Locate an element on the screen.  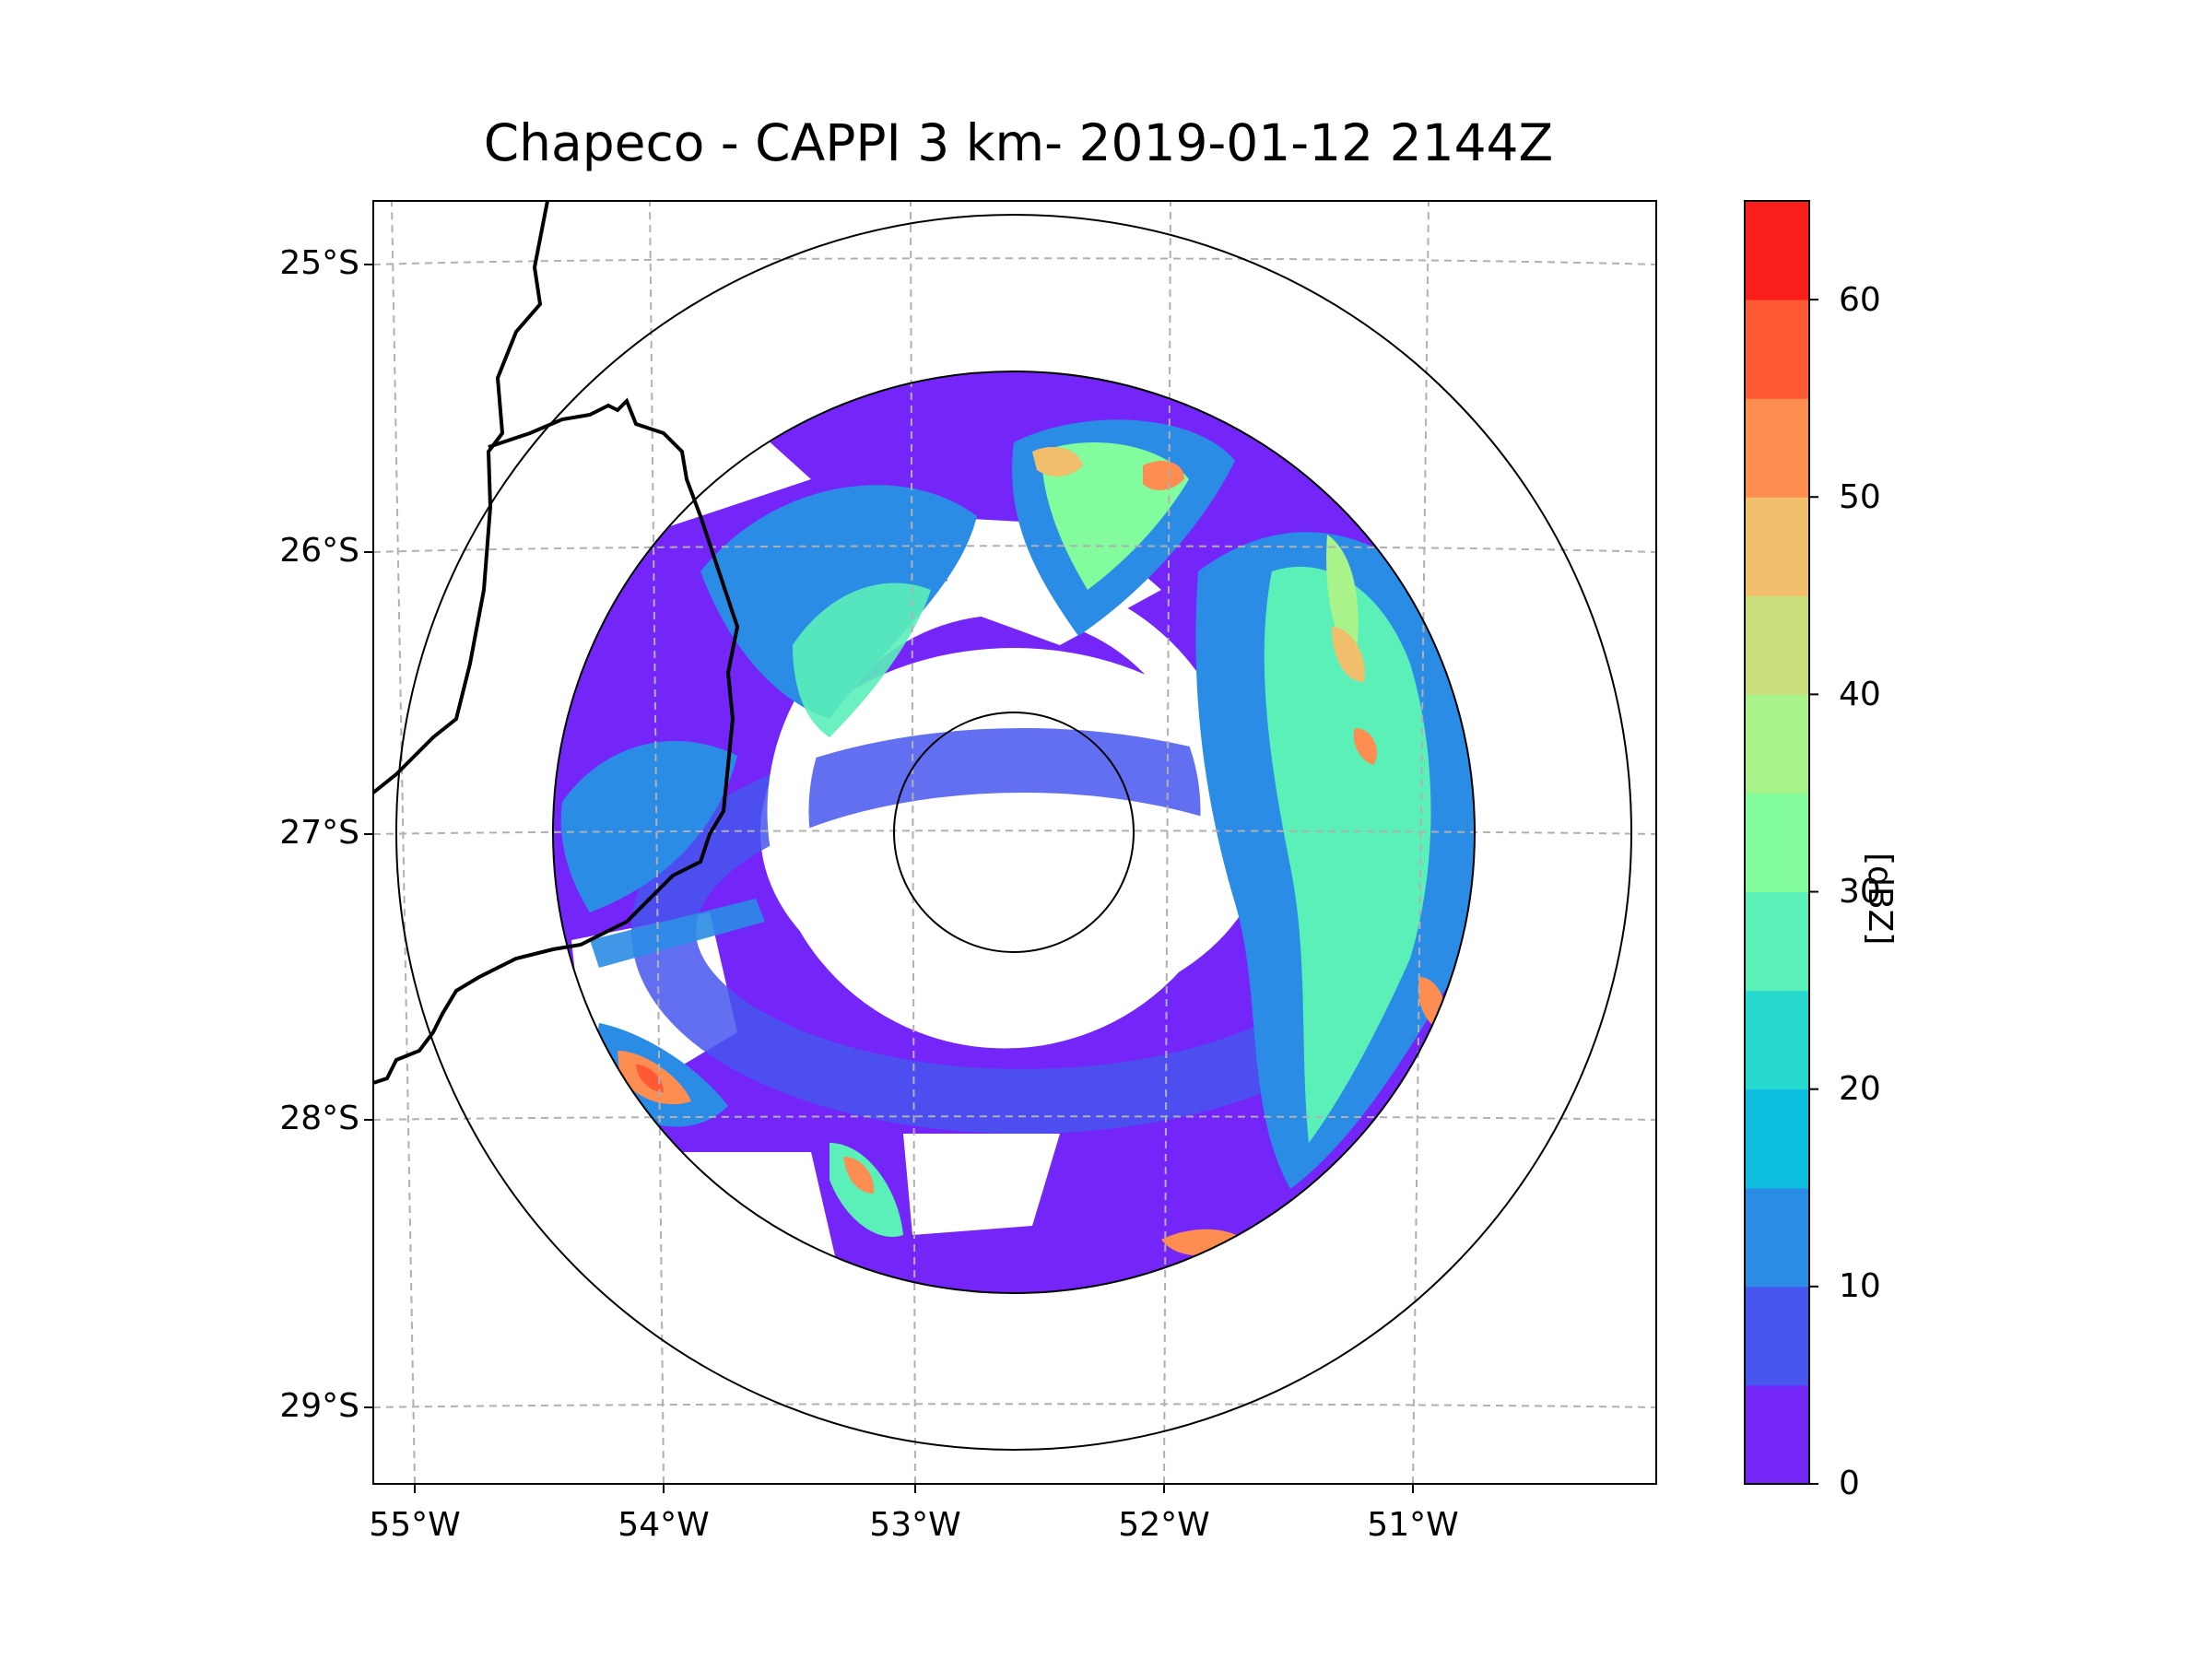
echo-east-strip is located at coordinates (1342, 599).